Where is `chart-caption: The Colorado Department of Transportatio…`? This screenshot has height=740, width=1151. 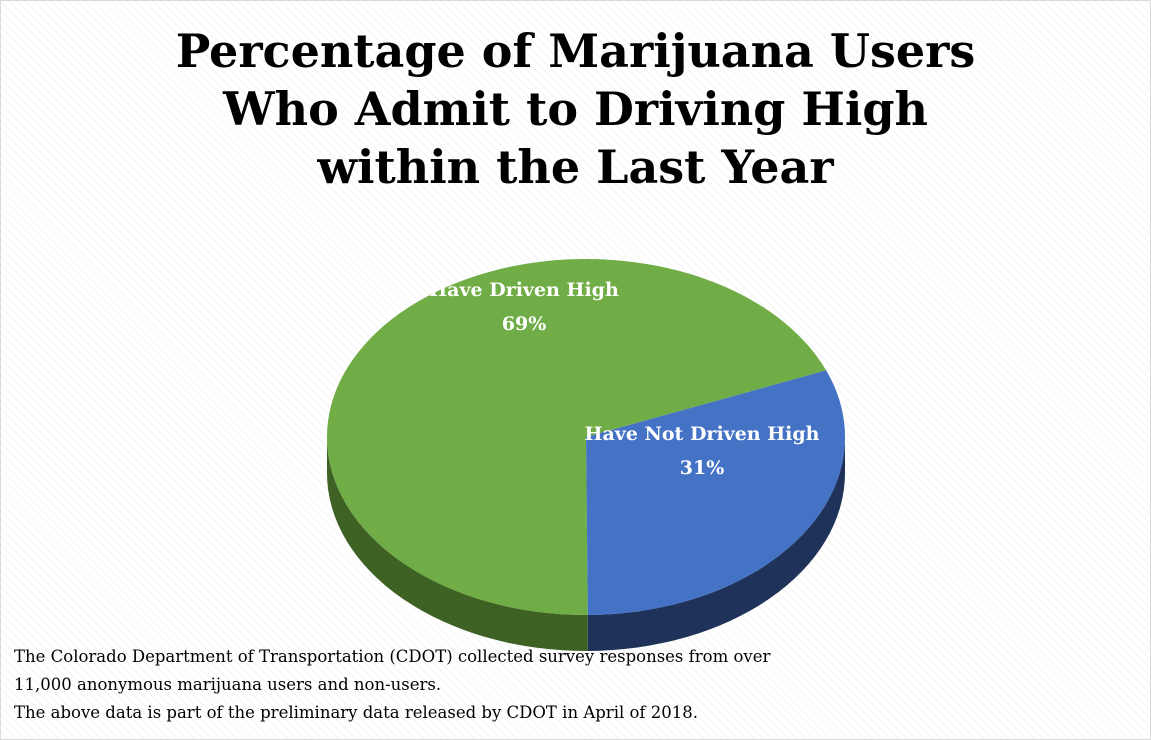
chart-caption: The Colorado Department of Transportatio… is located at coordinates (574, 685).